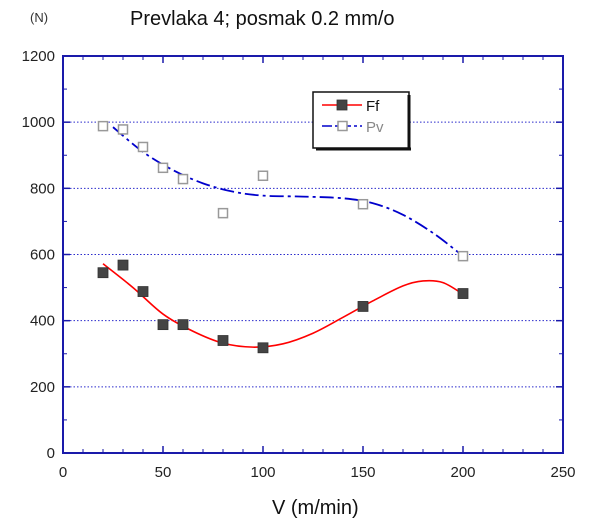 This screenshot has height=524, width=594. I want to click on y-tick-label: 800, so click(42, 188).